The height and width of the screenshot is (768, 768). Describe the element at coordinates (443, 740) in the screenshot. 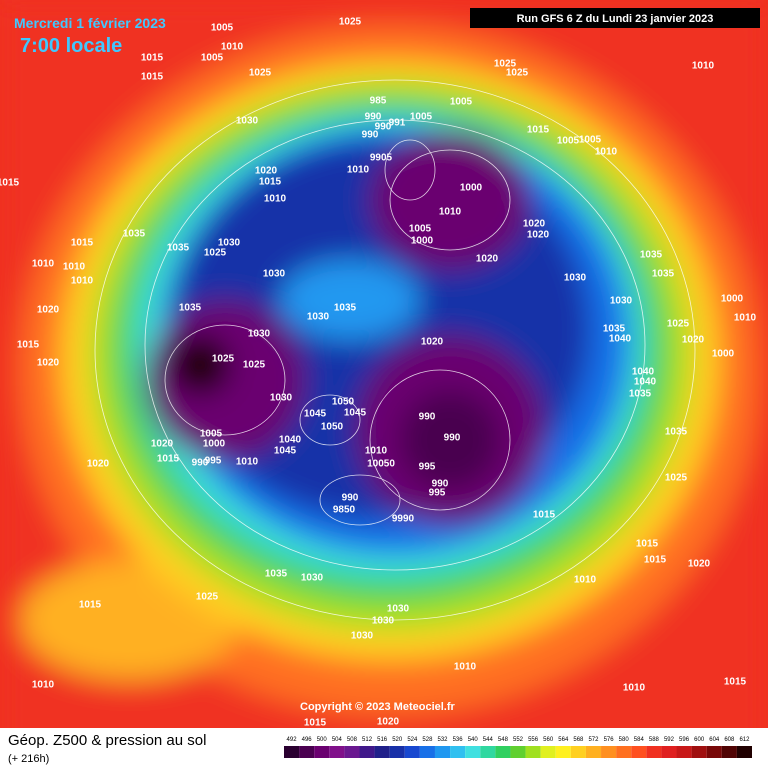

I see `scale-label: 532` at that location.